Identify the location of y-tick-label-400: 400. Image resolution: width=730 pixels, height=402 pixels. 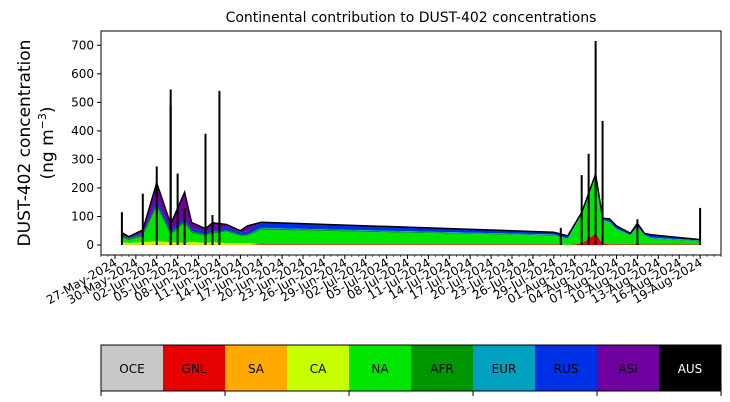
(82, 131).